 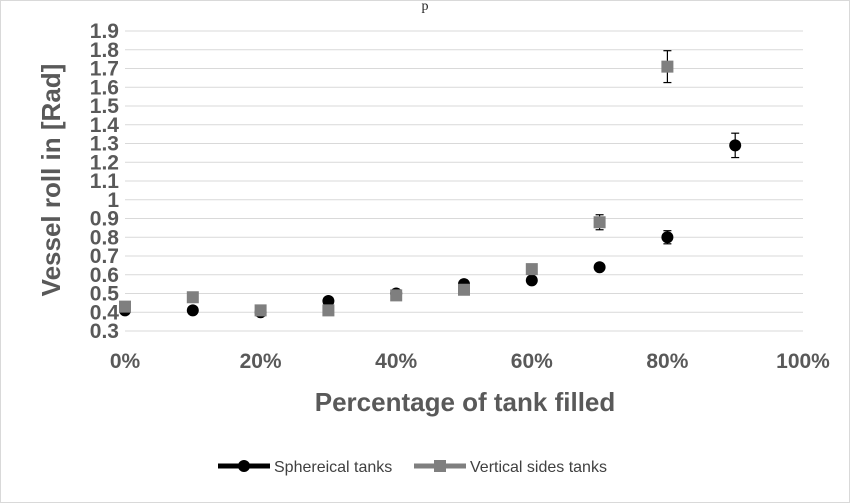 What do you see at coordinates (105, 125) in the screenshot?
I see `y-tick-label: 1.4` at bounding box center [105, 125].